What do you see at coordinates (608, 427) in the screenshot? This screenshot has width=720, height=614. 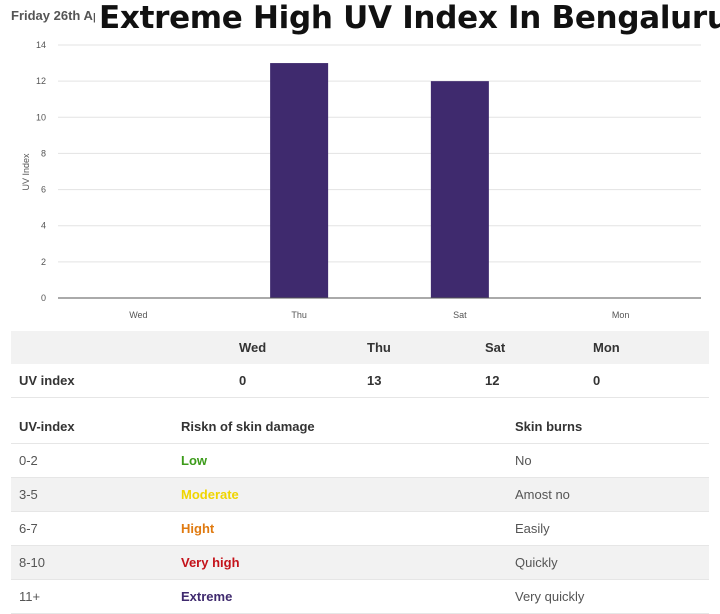 I see `risk-header-cell: Skin burns` at bounding box center [608, 427].